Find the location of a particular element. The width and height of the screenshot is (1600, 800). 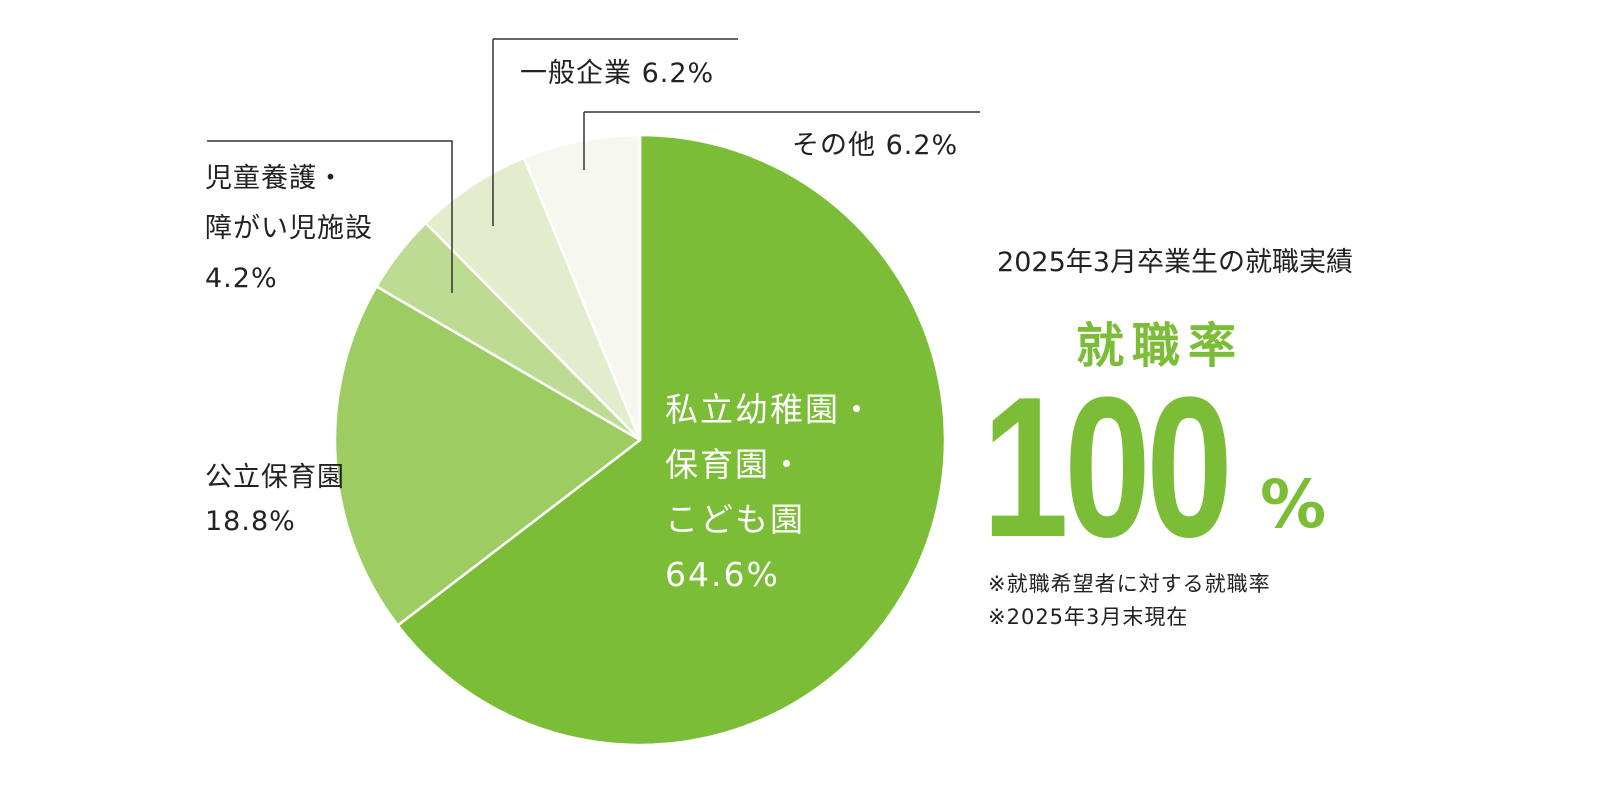

leader-line-general-company is located at coordinates (615, 132).